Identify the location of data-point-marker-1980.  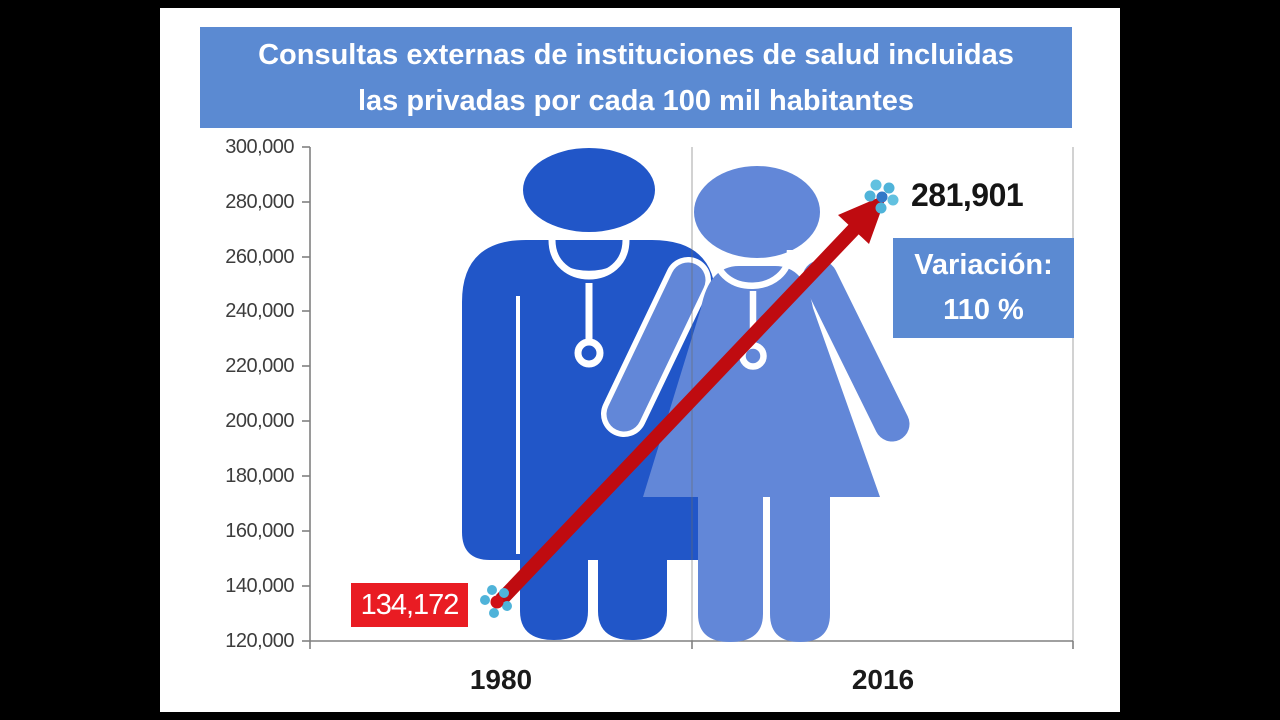
(496, 601).